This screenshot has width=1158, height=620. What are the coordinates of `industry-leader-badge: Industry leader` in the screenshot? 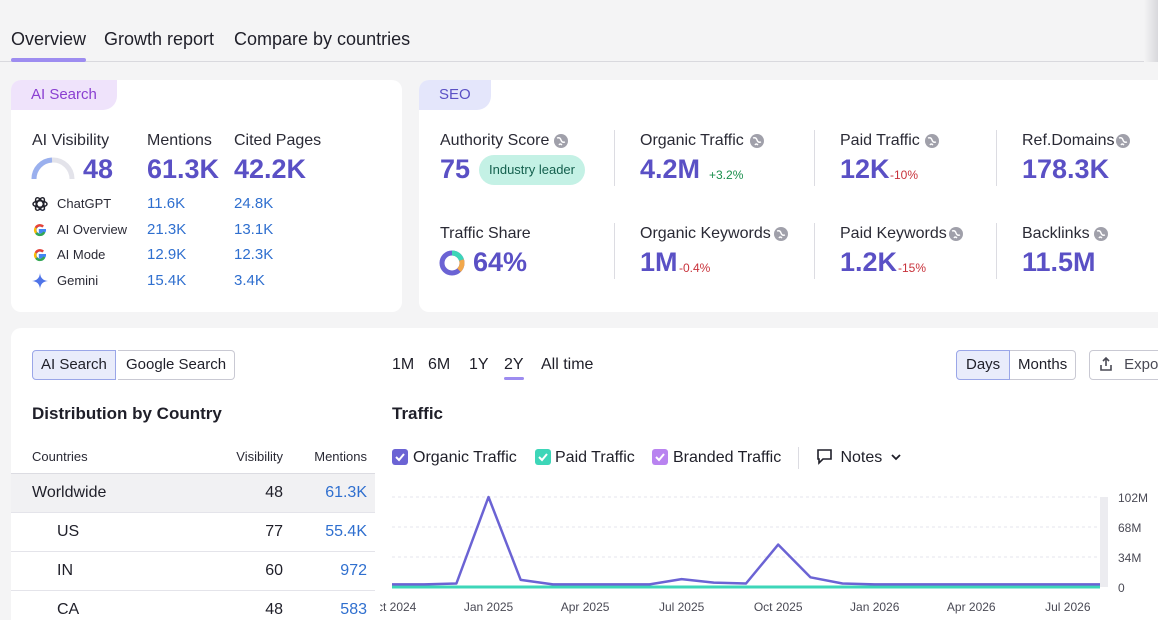 It's located at (532, 170).